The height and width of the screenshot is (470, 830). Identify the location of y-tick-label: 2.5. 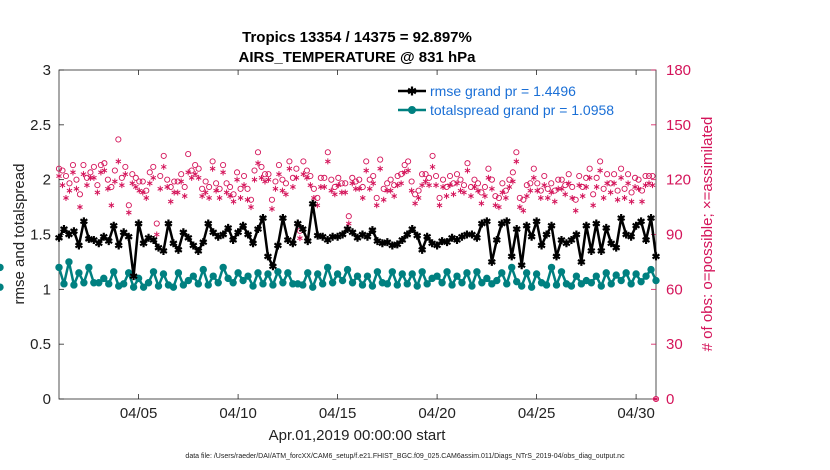
(40, 125).